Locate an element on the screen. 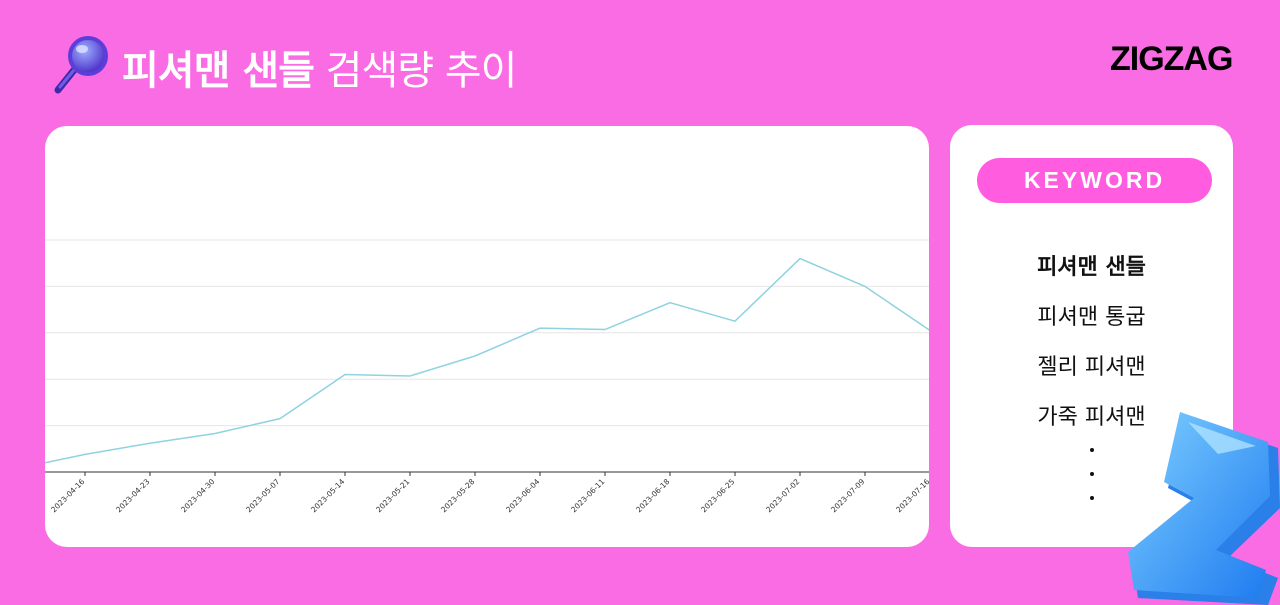 Image resolution: width=1280 pixels, height=605 pixels. x-tick-label: 2023-04-23 is located at coordinates (132, 495).